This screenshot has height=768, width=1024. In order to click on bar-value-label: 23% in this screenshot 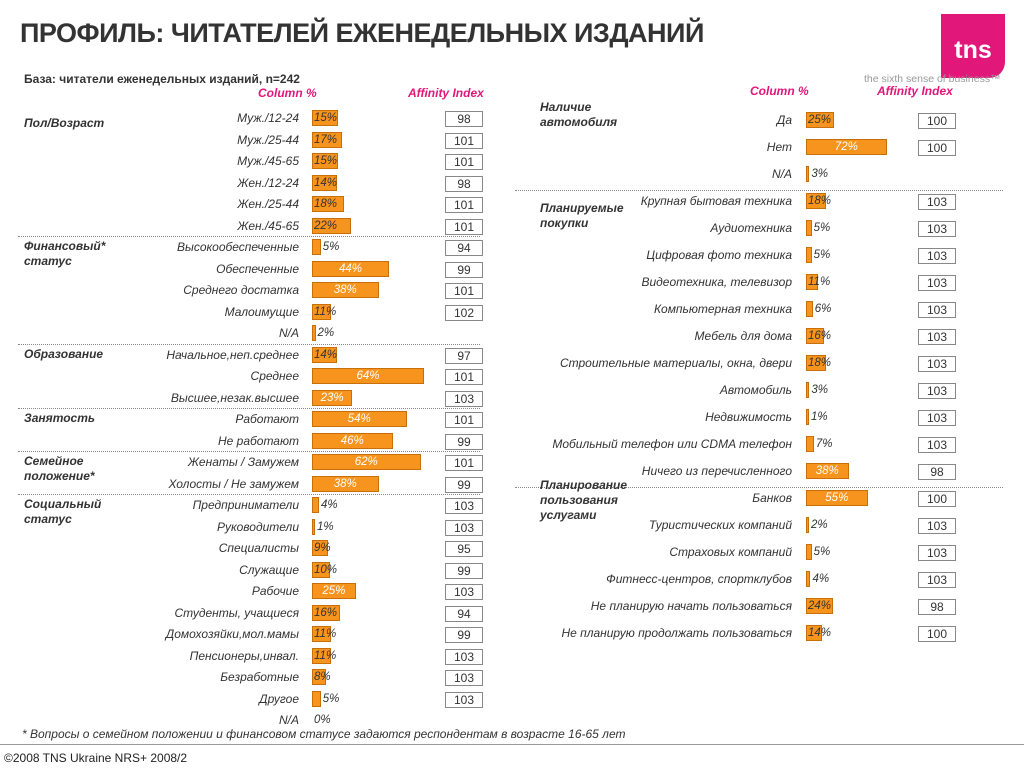, I will do `click(332, 397)`.